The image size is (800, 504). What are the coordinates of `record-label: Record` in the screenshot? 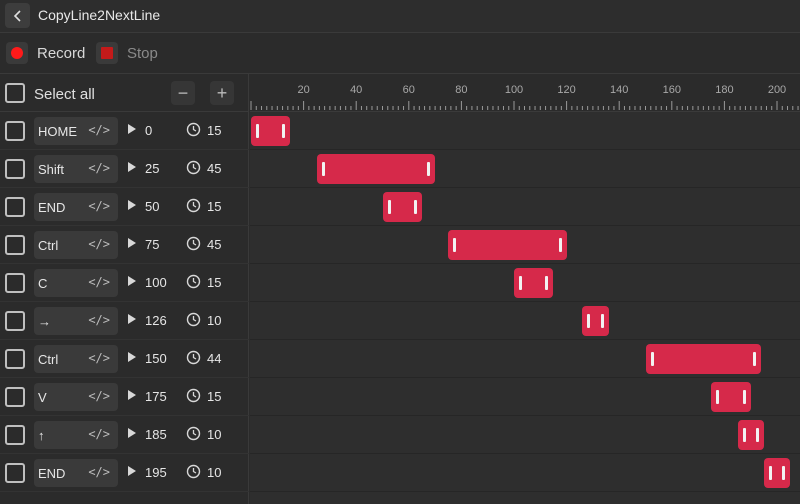 It's located at (61, 53).